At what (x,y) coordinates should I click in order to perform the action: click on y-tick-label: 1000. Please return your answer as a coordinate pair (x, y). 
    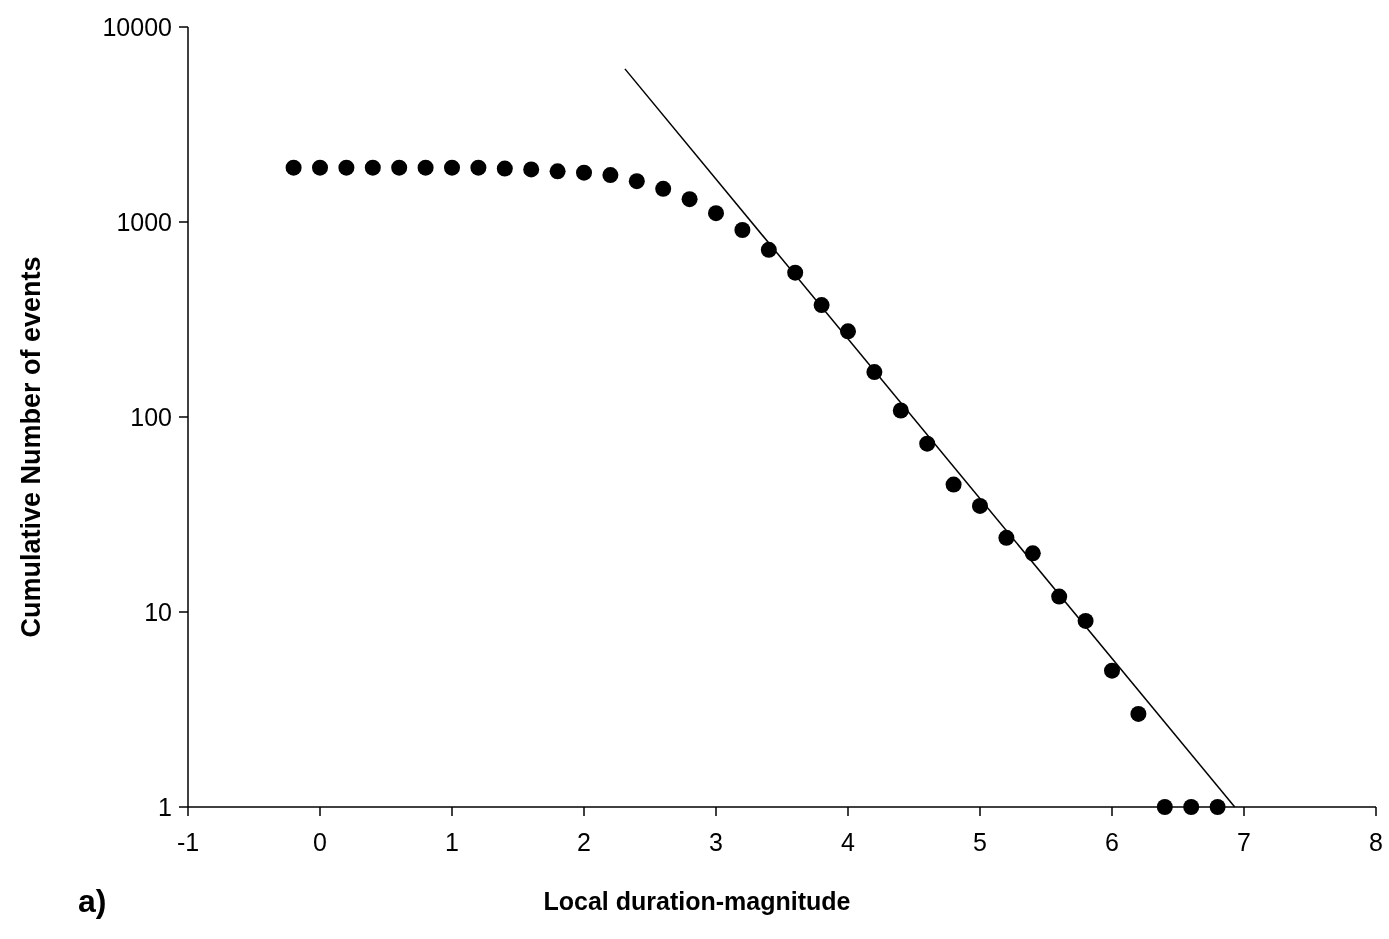
    Looking at the image, I should click on (144, 221).